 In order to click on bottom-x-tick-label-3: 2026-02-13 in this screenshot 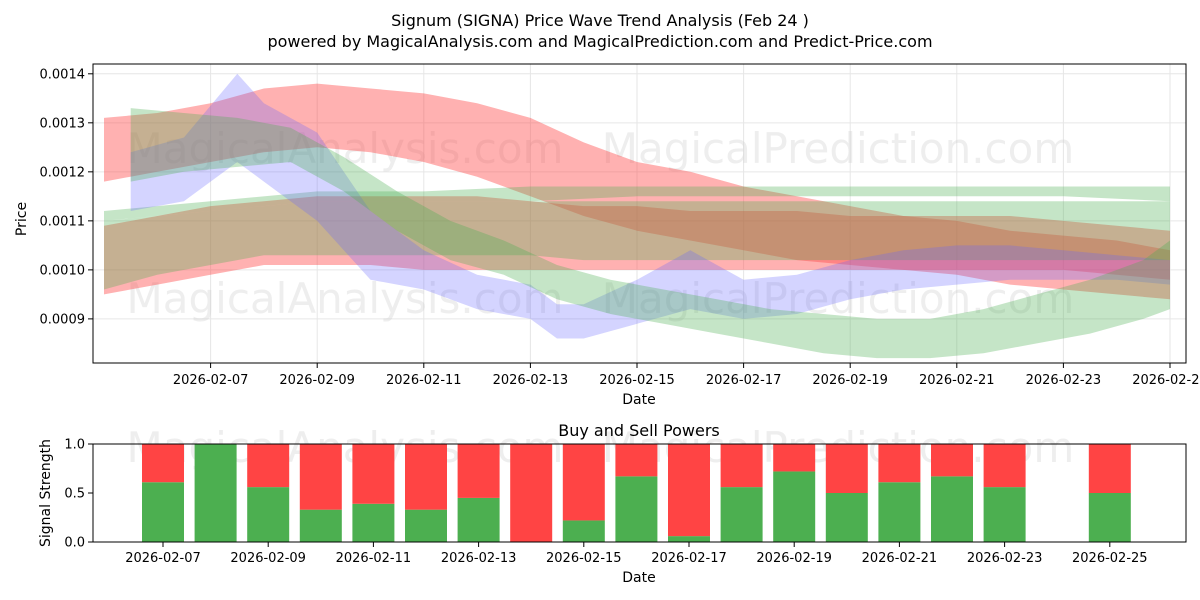, I will do `click(479, 558)`.